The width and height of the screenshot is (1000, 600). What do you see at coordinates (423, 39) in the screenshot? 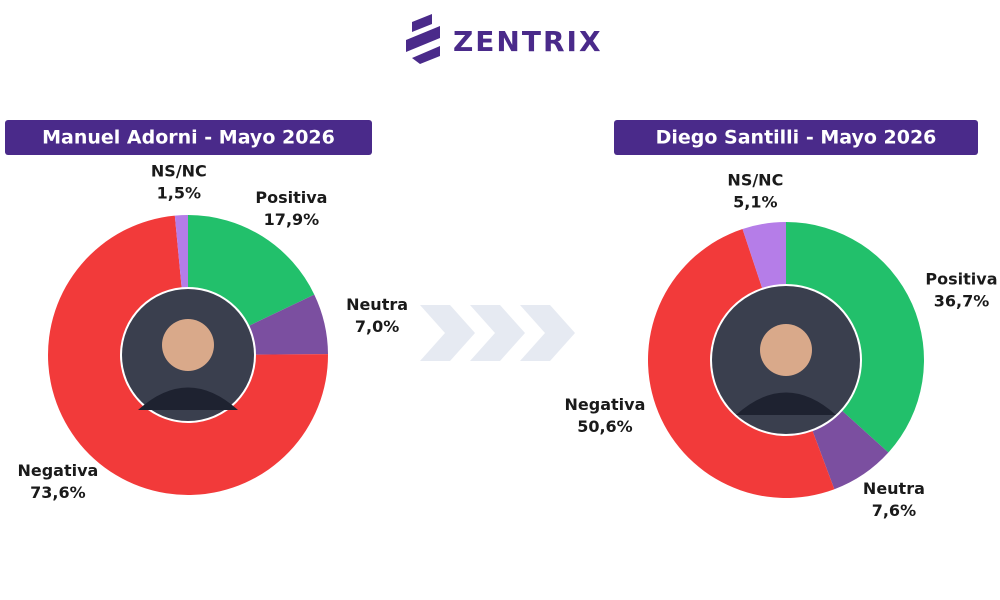
I see `logo-icon` at bounding box center [423, 39].